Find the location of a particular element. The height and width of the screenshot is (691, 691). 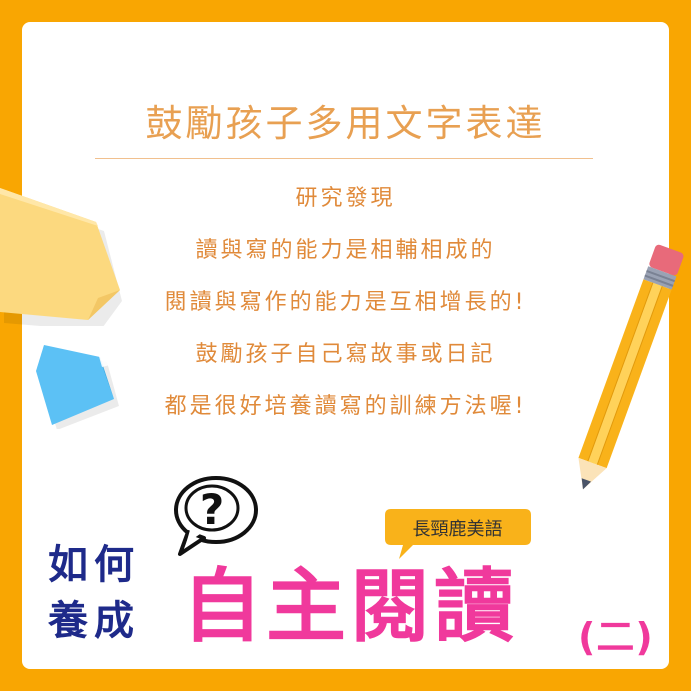

part-number: (二) is located at coordinates (616, 637).